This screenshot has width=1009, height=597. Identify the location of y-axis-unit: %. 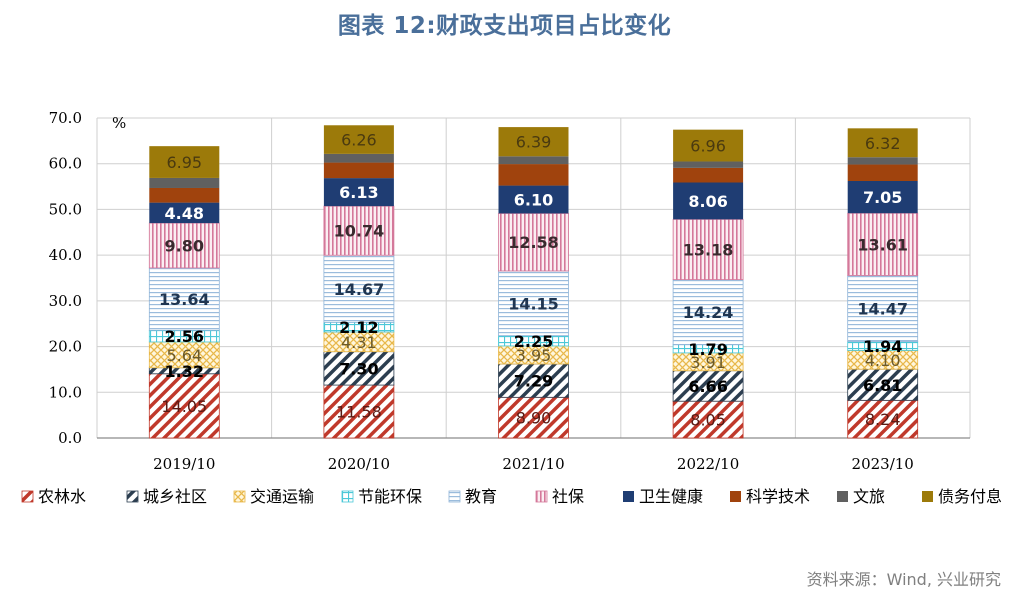
(119, 123).